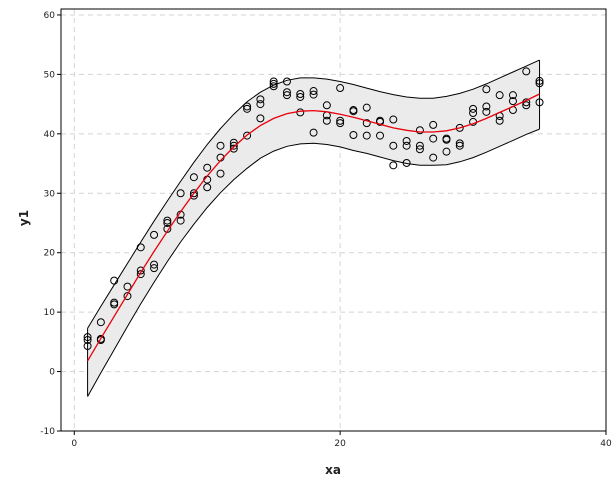 The width and height of the screenshot is (616, 500). What do you see at coordinates (74, 444) in the screenshot?
I see `x-tick-label: 0` at bounding box center [74, 444].